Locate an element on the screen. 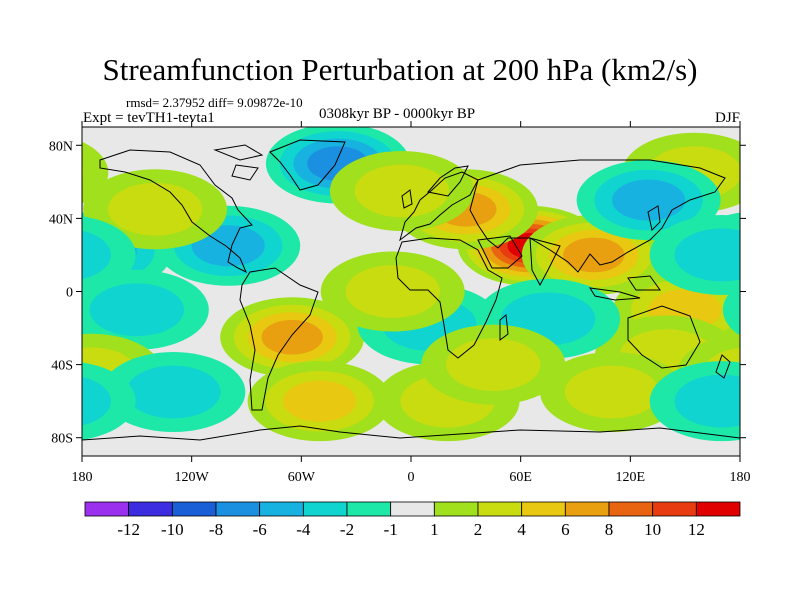 The height and width of the screenshot is (600, 800). rmsd-label: rmsd= is located at coordinates (143, 102).